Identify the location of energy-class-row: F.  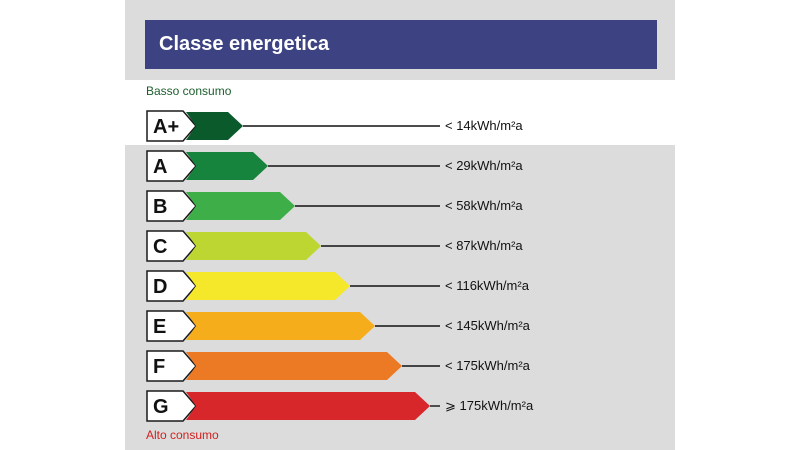
(293, 366).